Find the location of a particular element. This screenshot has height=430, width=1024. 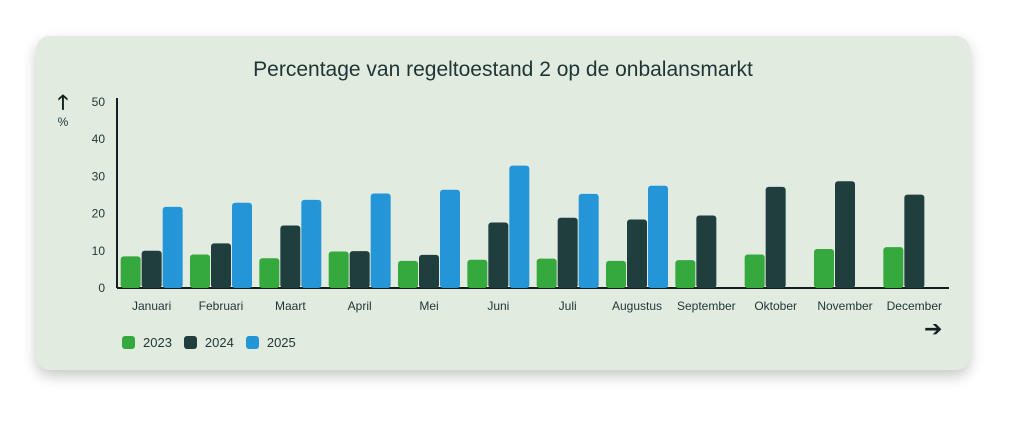

legend-item-2024: 2024 is located at coordinates (208, 342).